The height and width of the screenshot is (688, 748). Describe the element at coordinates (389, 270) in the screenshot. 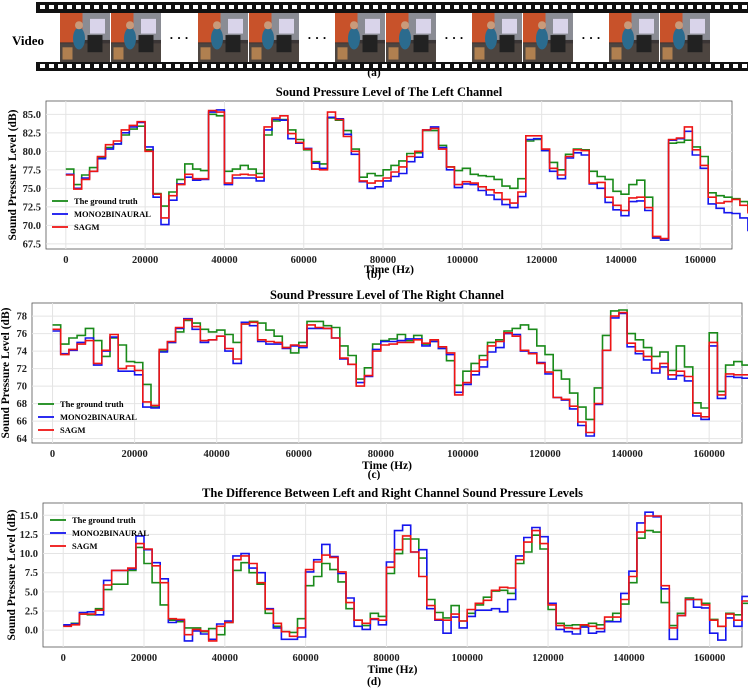

I see `x-axis-label: Time (Hz)` at that location.